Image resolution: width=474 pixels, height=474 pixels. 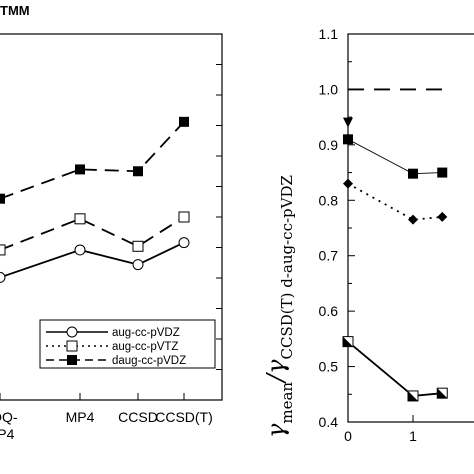 I want to click on right-y-tick-label: 0.5, so click(x=329, y=367).